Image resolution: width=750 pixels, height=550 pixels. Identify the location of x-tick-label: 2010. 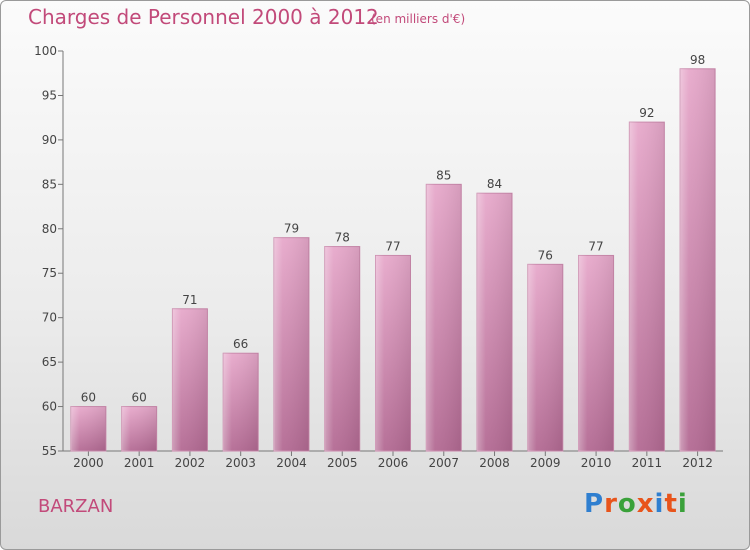
(596, 463).